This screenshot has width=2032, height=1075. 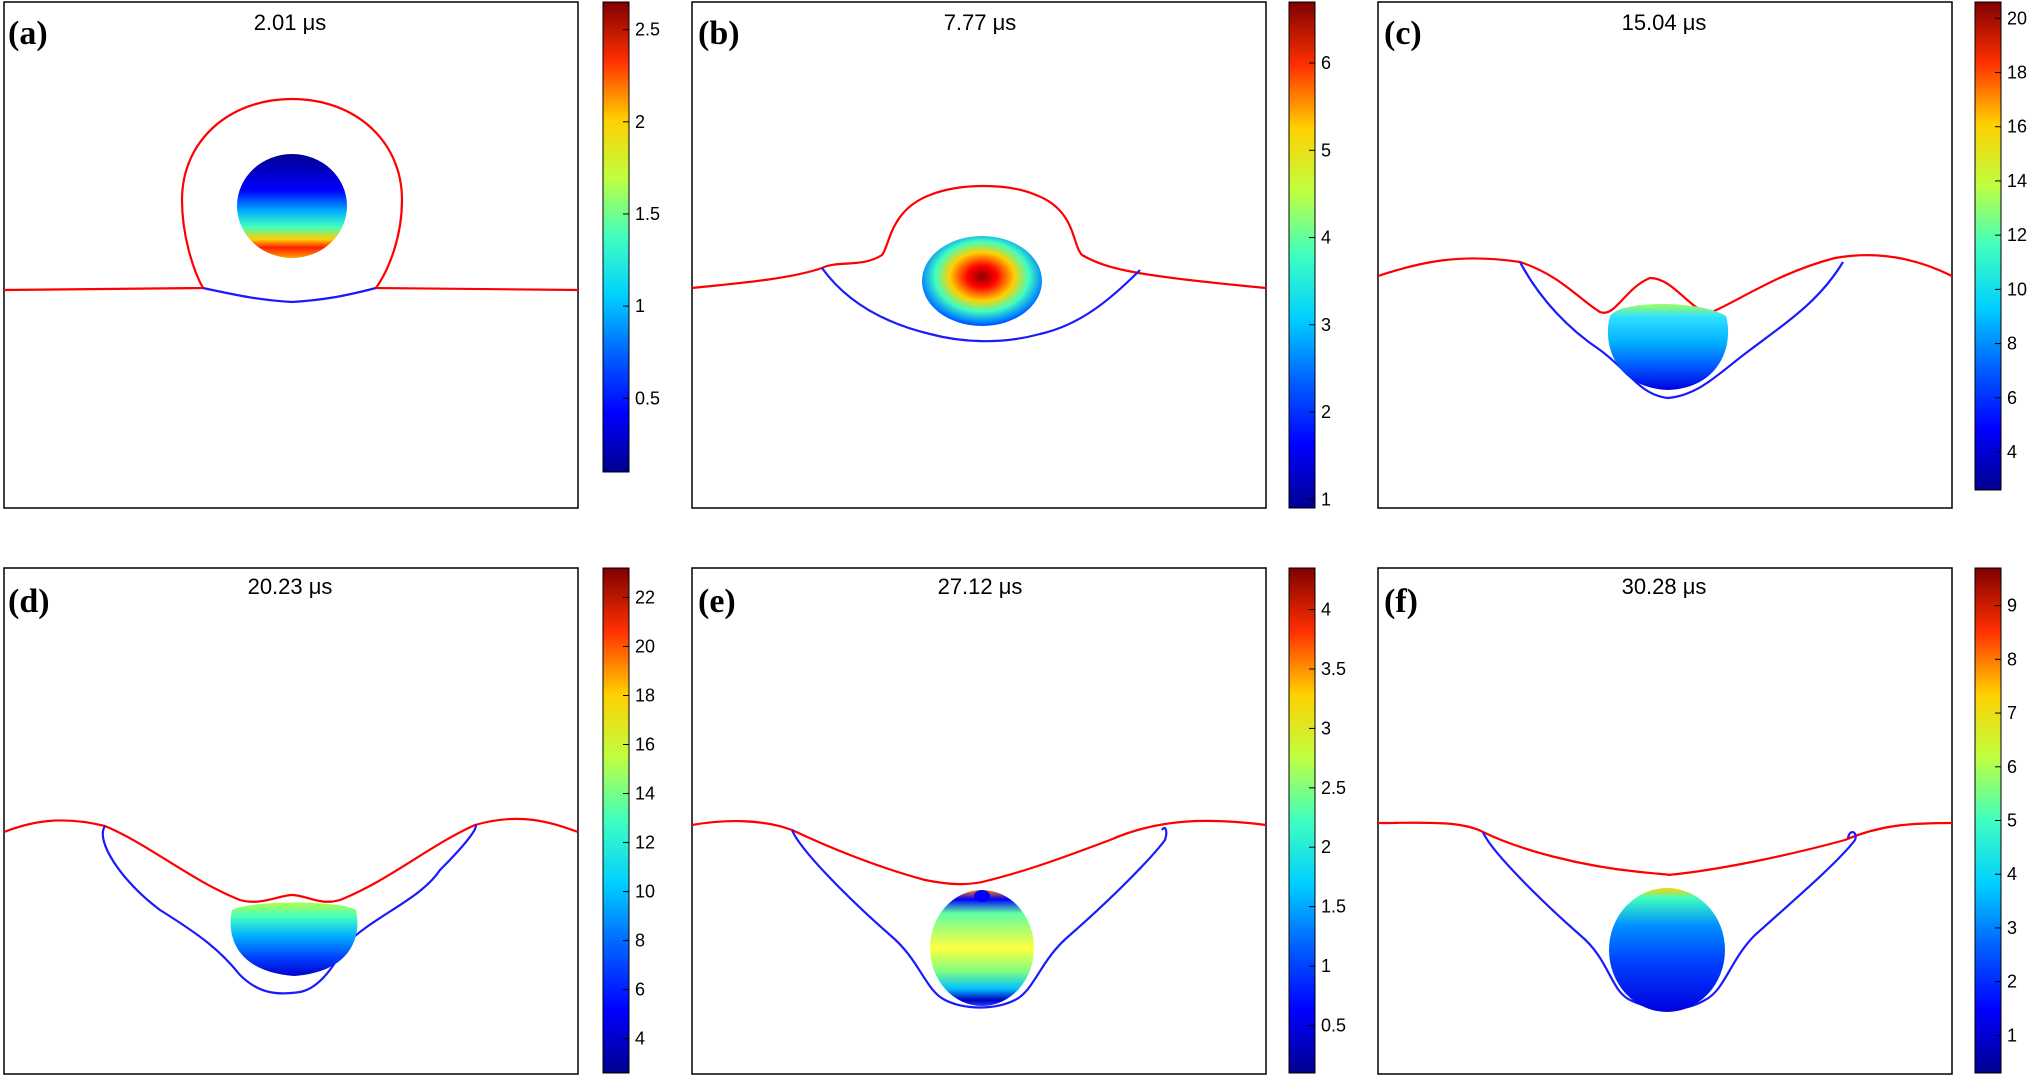 I want to click on panel-label: (f), so click(x=1401, y=601).